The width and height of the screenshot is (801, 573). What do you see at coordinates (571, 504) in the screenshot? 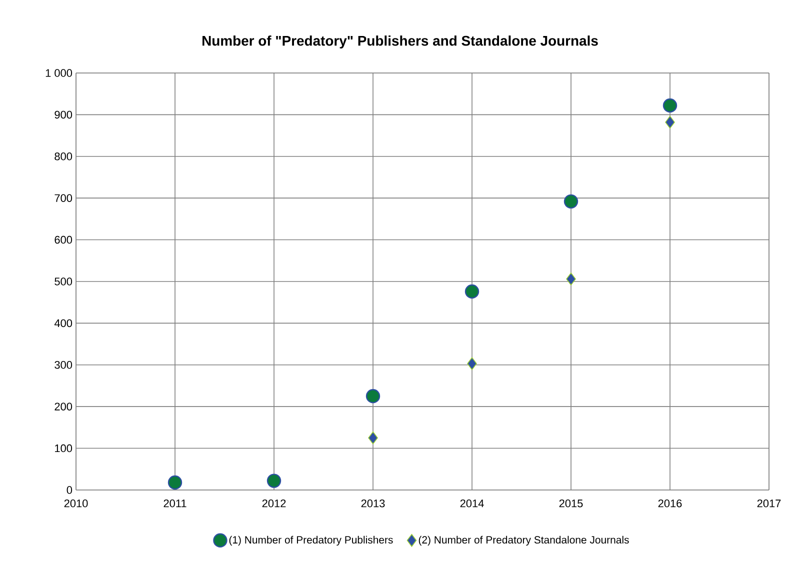
I see `x-tick-label: 2015` at bounding box center [571, 504].